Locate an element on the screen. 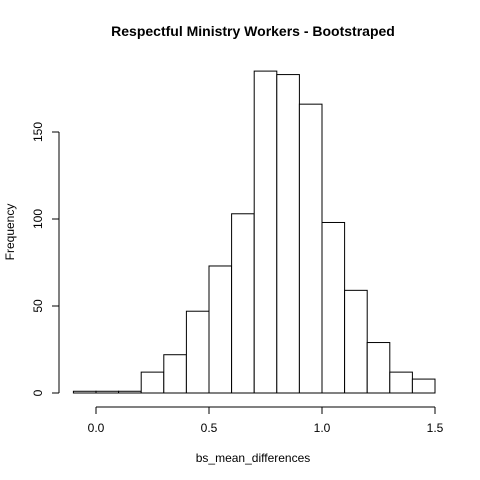  x-axis: 0.0 0.5 1.0 1.5 is located at coordinates (266, 420).